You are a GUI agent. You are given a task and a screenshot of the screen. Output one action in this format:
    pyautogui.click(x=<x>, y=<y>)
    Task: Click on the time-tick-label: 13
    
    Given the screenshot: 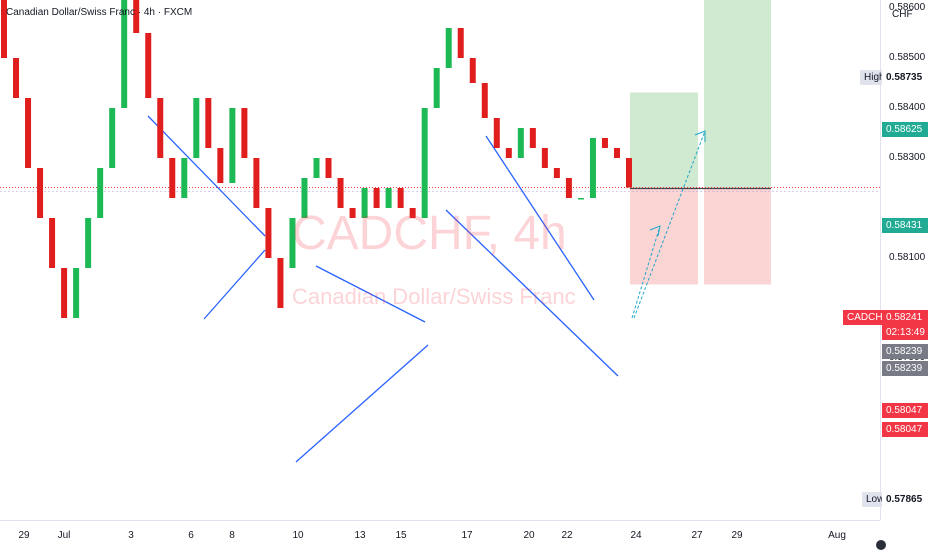 What is the action you would take?
    pyautogui.click(x=360, y=535)
    